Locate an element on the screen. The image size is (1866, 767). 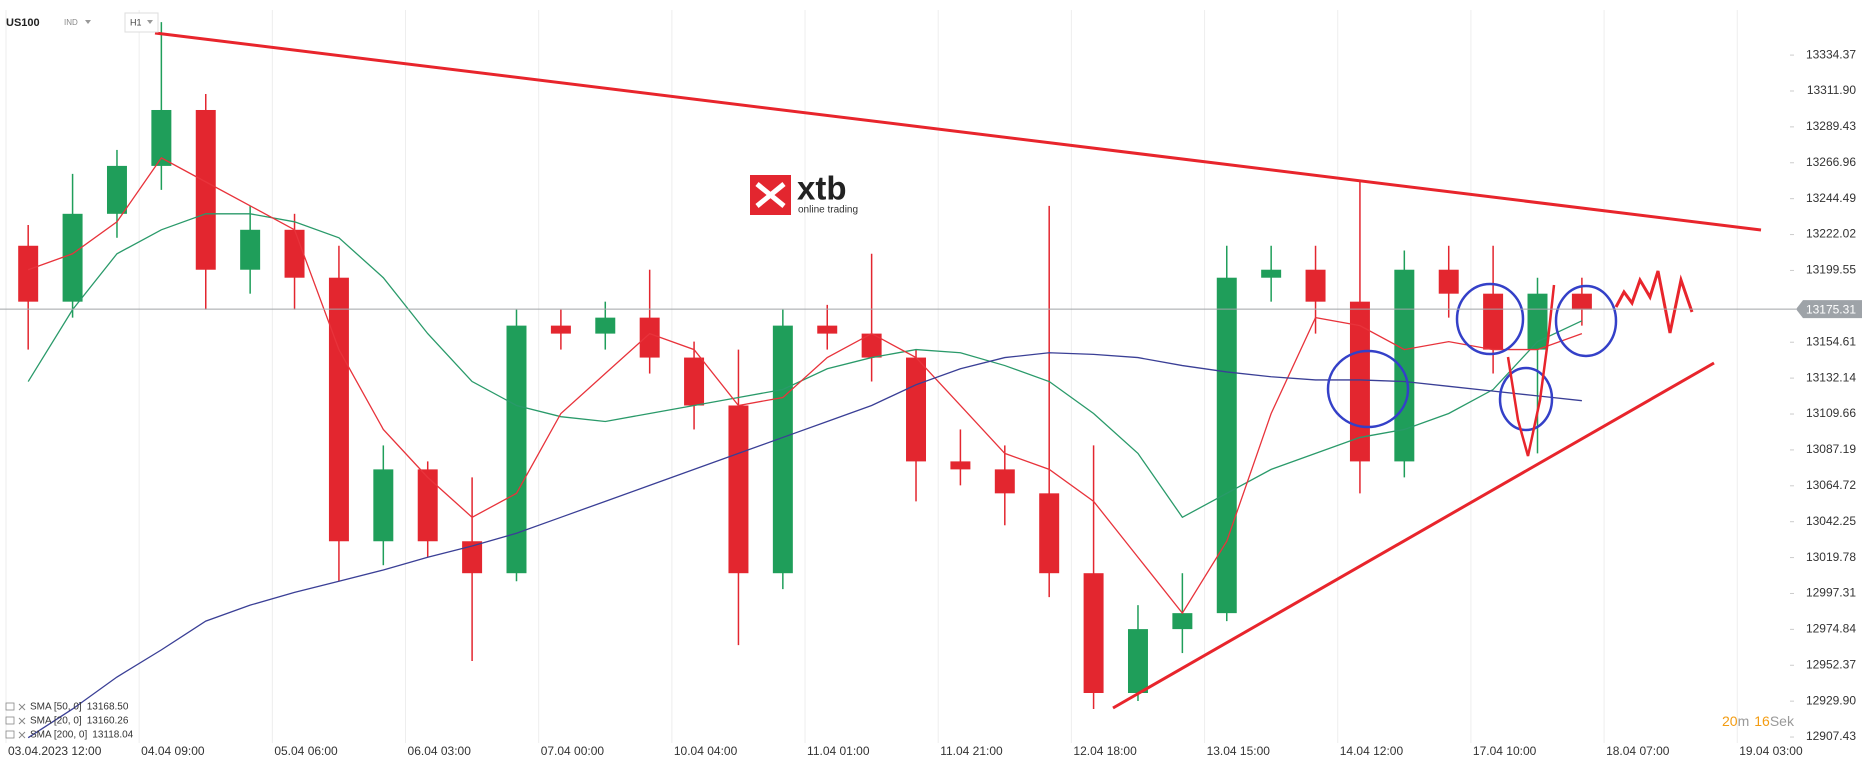
countdown-minutes-unit: m is located at coordinates (1744, 721).